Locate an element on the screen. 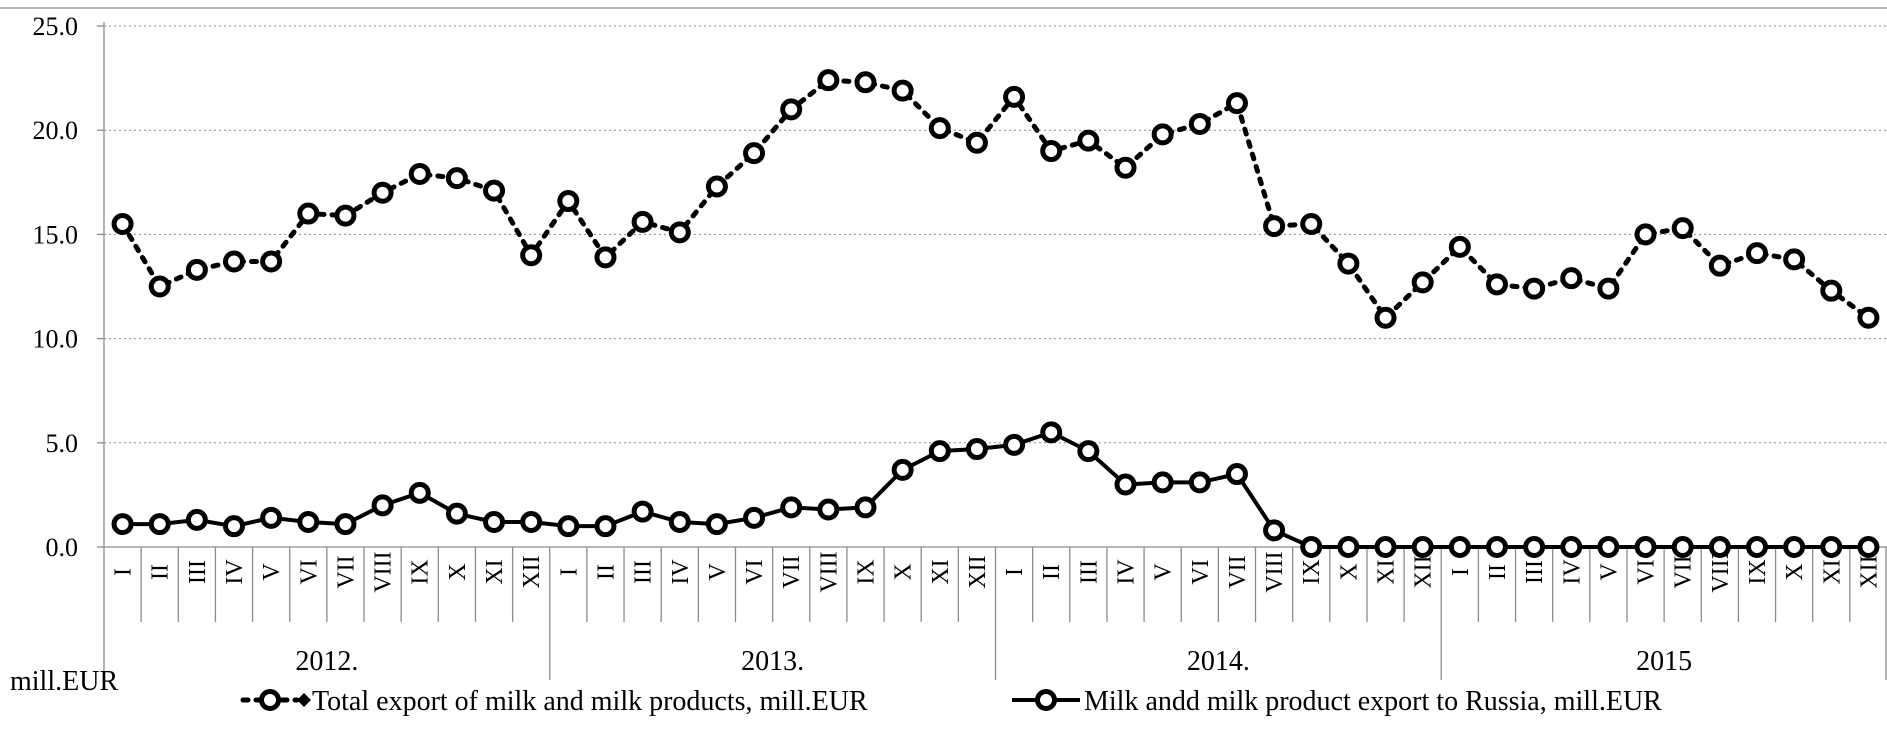 This screenshot has width=1887, height=739. legend-marker-russia is located at coordinates (1046, 700).